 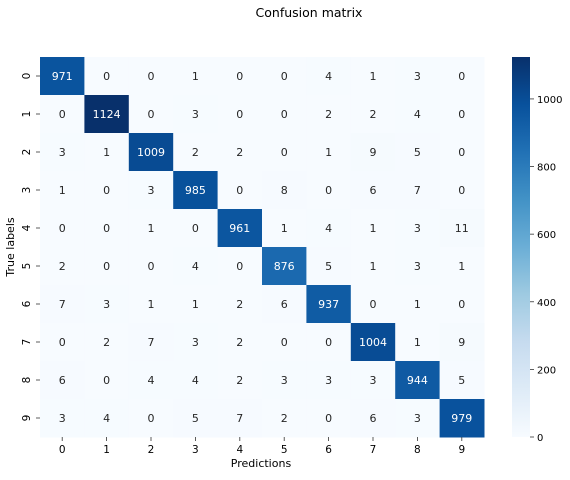 I want to click on cell-value-label-0-8: 3, so click(x=417, y=76).